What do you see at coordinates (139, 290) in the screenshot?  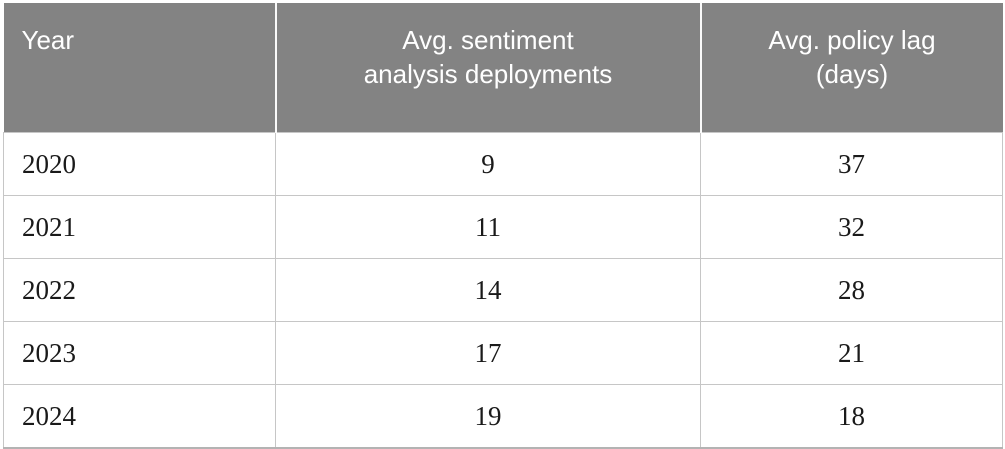 I see `cell-year: 2022` at bounding box center [139, 290].